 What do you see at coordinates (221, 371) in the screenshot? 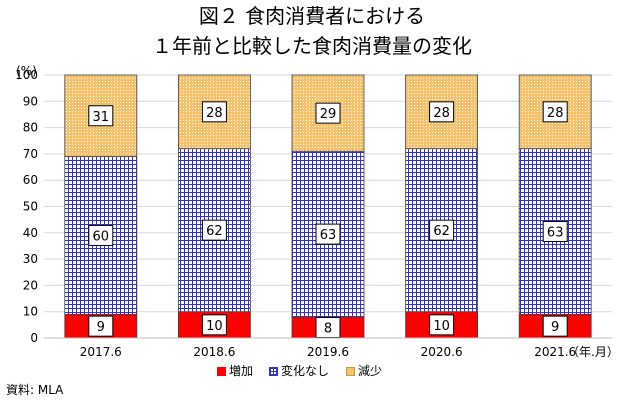
I see `legend-swatch-increase` at bounding box center [221, 371].